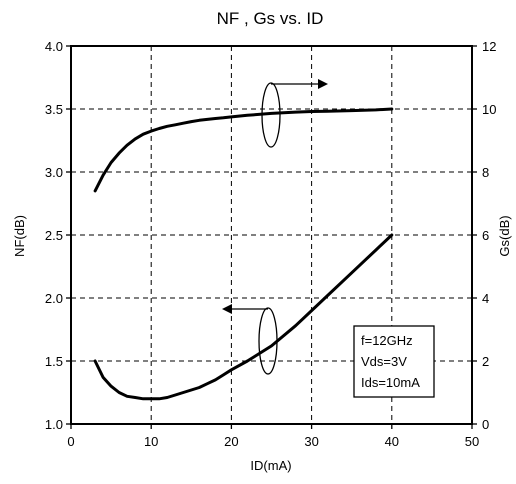  Describe the element at coordinates (387, 340) in the screenshot. I see `condition-frequency: f=12GHz` at that location.